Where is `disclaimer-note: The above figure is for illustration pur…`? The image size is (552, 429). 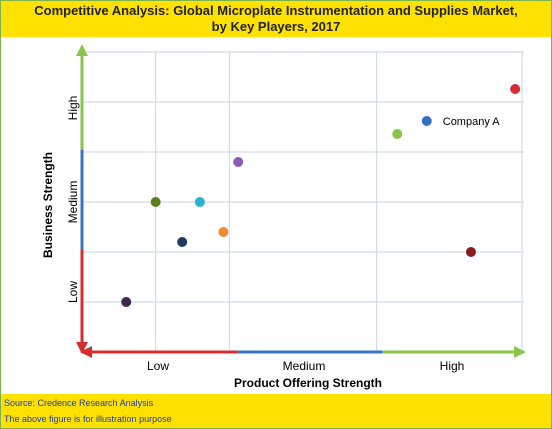
disclaimer-note: The above figure is for illustration pur… is located at coordinates (88, 419).